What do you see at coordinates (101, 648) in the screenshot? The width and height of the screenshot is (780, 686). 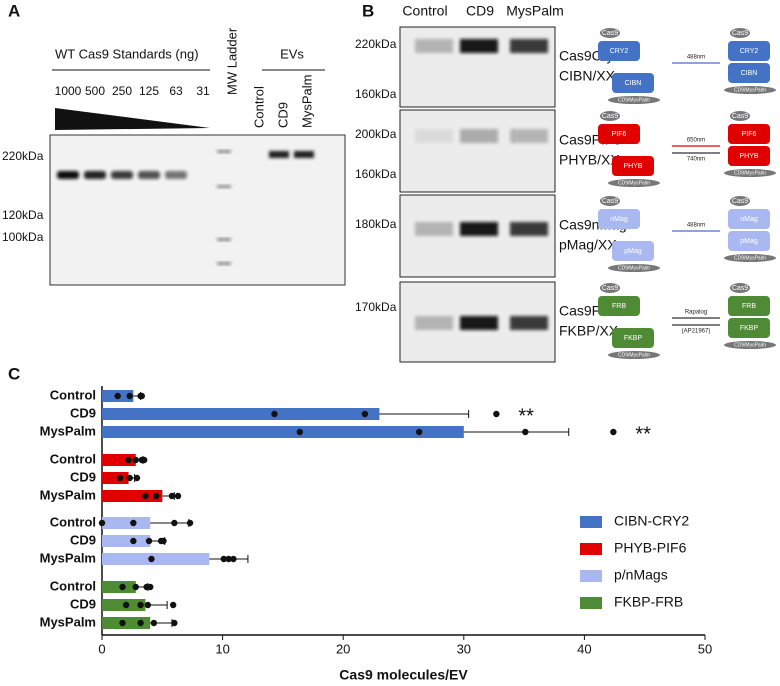 I see `x-tick-label: 0` at bounding box center [101, 648].